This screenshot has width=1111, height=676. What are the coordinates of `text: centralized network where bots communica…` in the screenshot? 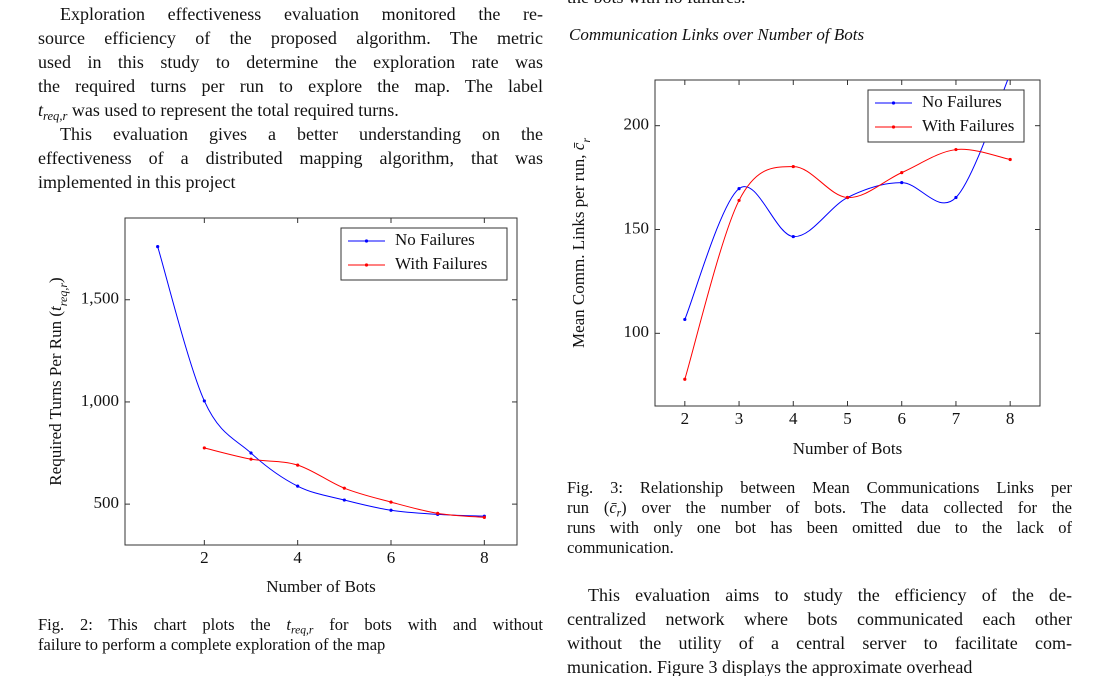 It's located at (819, 619).